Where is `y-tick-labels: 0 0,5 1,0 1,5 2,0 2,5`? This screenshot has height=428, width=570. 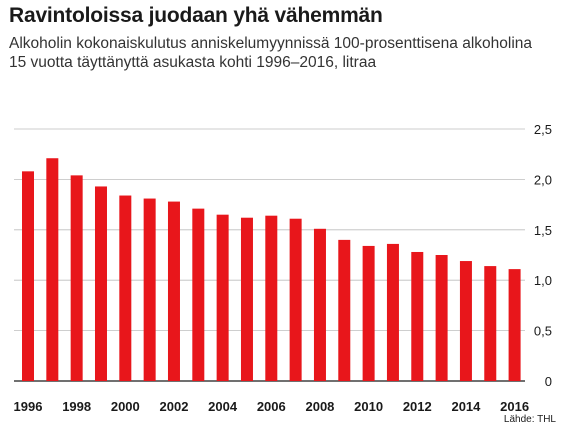
y-tick-labels: 0 0,5 1,0 1,5 2,0 2,5 is located at coordinates (543, 255).